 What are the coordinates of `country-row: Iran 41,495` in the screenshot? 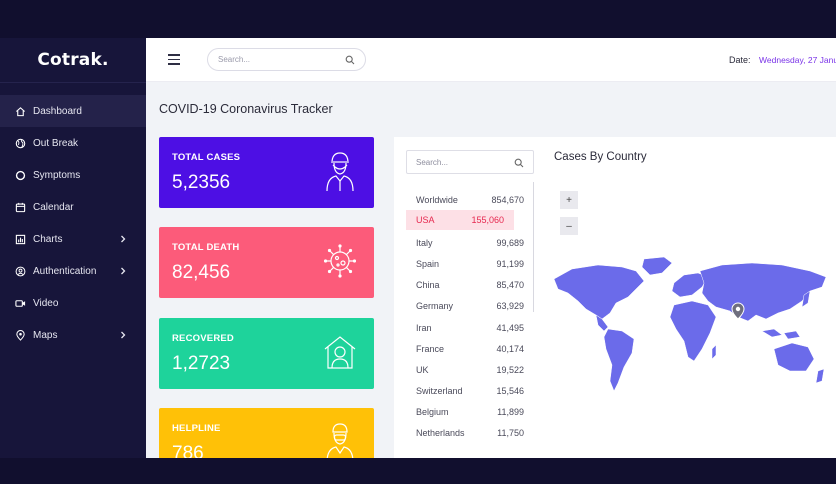 It's located at (470, 327).